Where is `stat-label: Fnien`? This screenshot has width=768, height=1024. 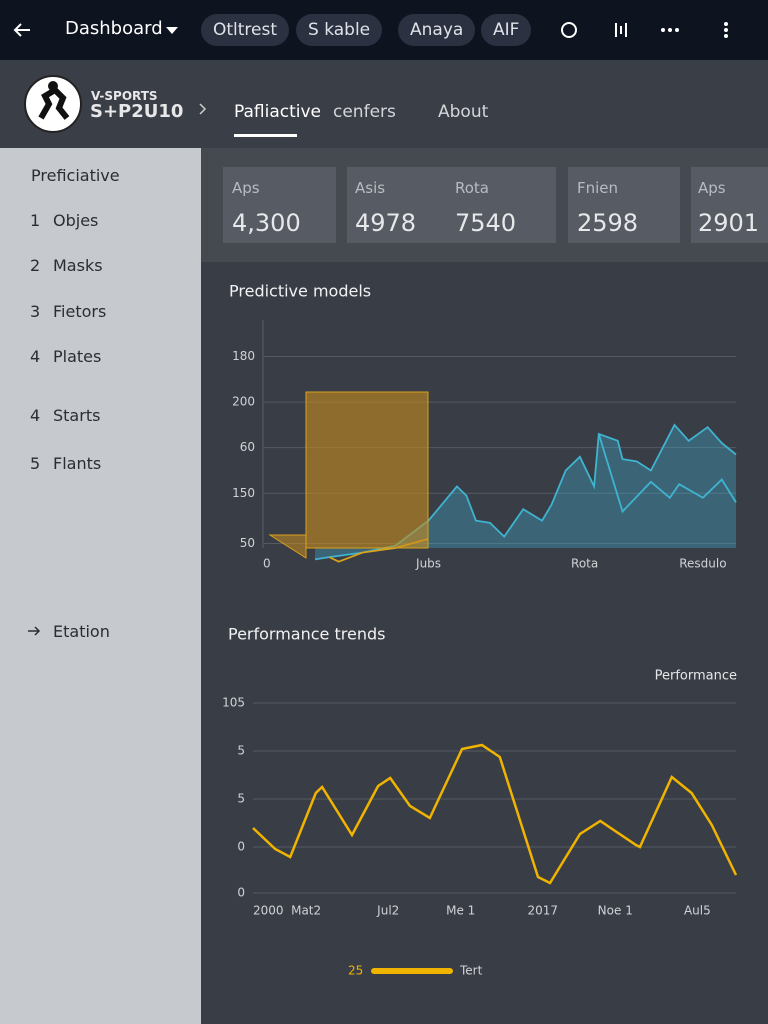 stat-label: Fnien is located at coordinates (598, 188).